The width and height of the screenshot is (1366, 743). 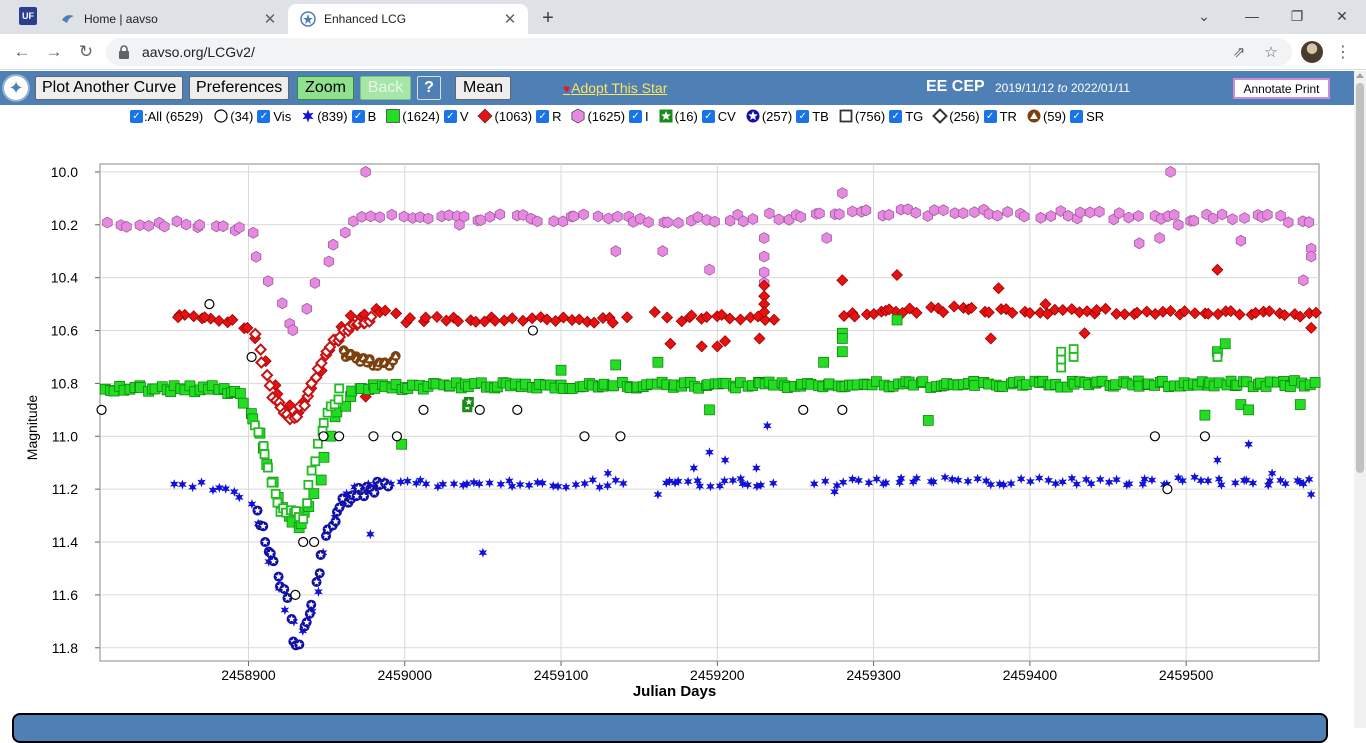 What do you see at coordinates (1271, 52) in the screenshot?
I see `bookmark-star-icon: ☆` at bounding box center [1271, 52].